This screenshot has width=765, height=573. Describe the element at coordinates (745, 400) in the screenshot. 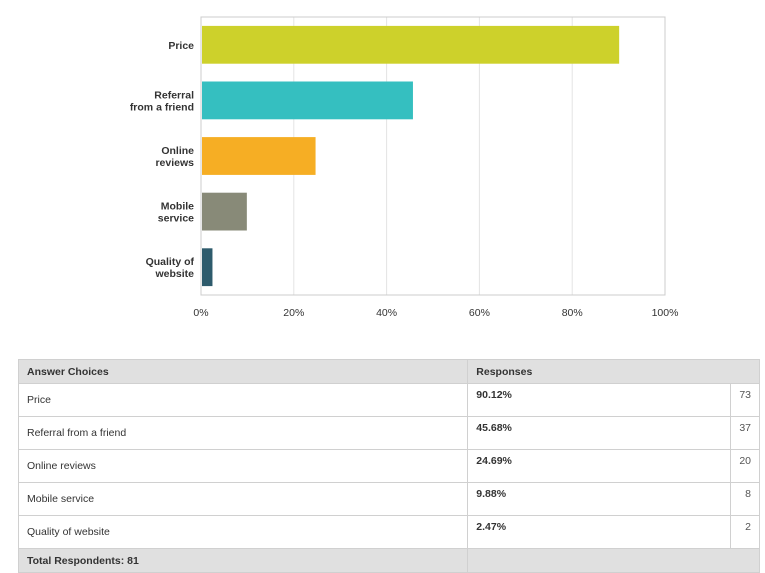

I see `count-cell: 73` at that location.